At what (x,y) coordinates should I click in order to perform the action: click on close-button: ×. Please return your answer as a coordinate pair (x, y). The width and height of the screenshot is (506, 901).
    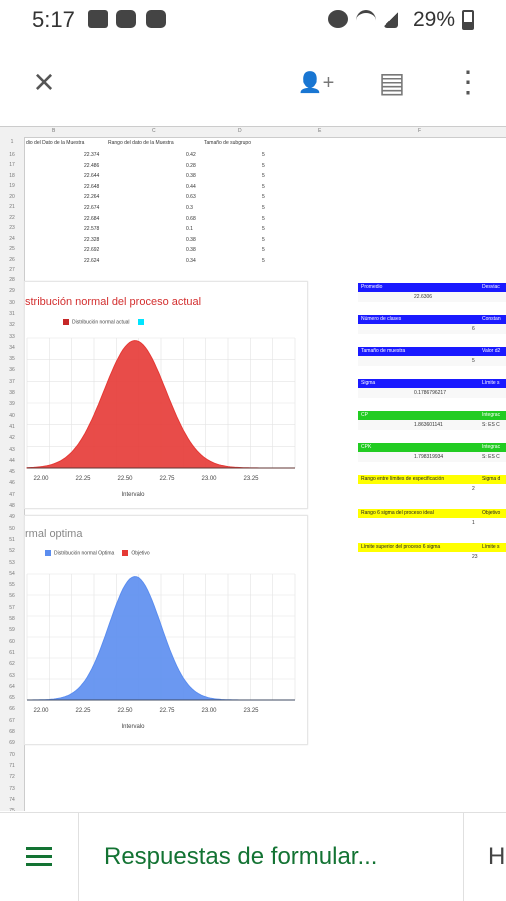
    Looking at the image, I should click on (44, 81).